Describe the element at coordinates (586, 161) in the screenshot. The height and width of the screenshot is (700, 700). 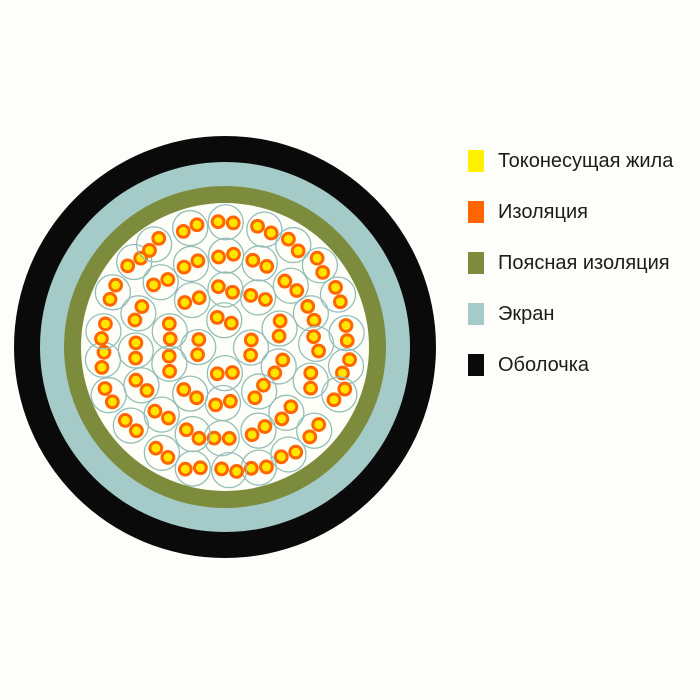
I see `legend-label: Токонесущая жила` at that location.